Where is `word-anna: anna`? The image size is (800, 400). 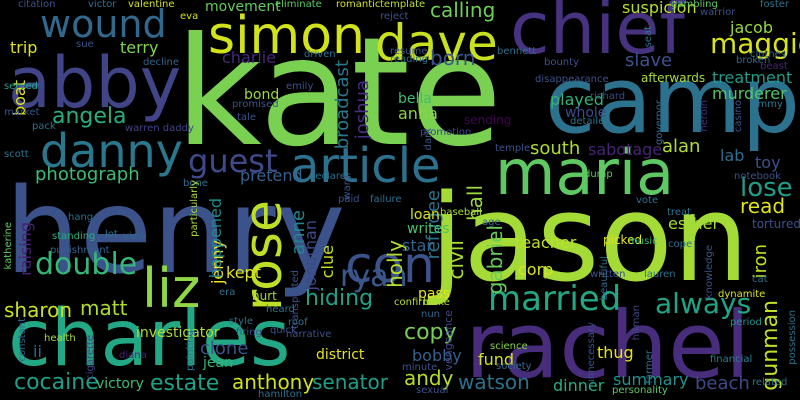
word-anna: anna is located at coordinates (418, 113).